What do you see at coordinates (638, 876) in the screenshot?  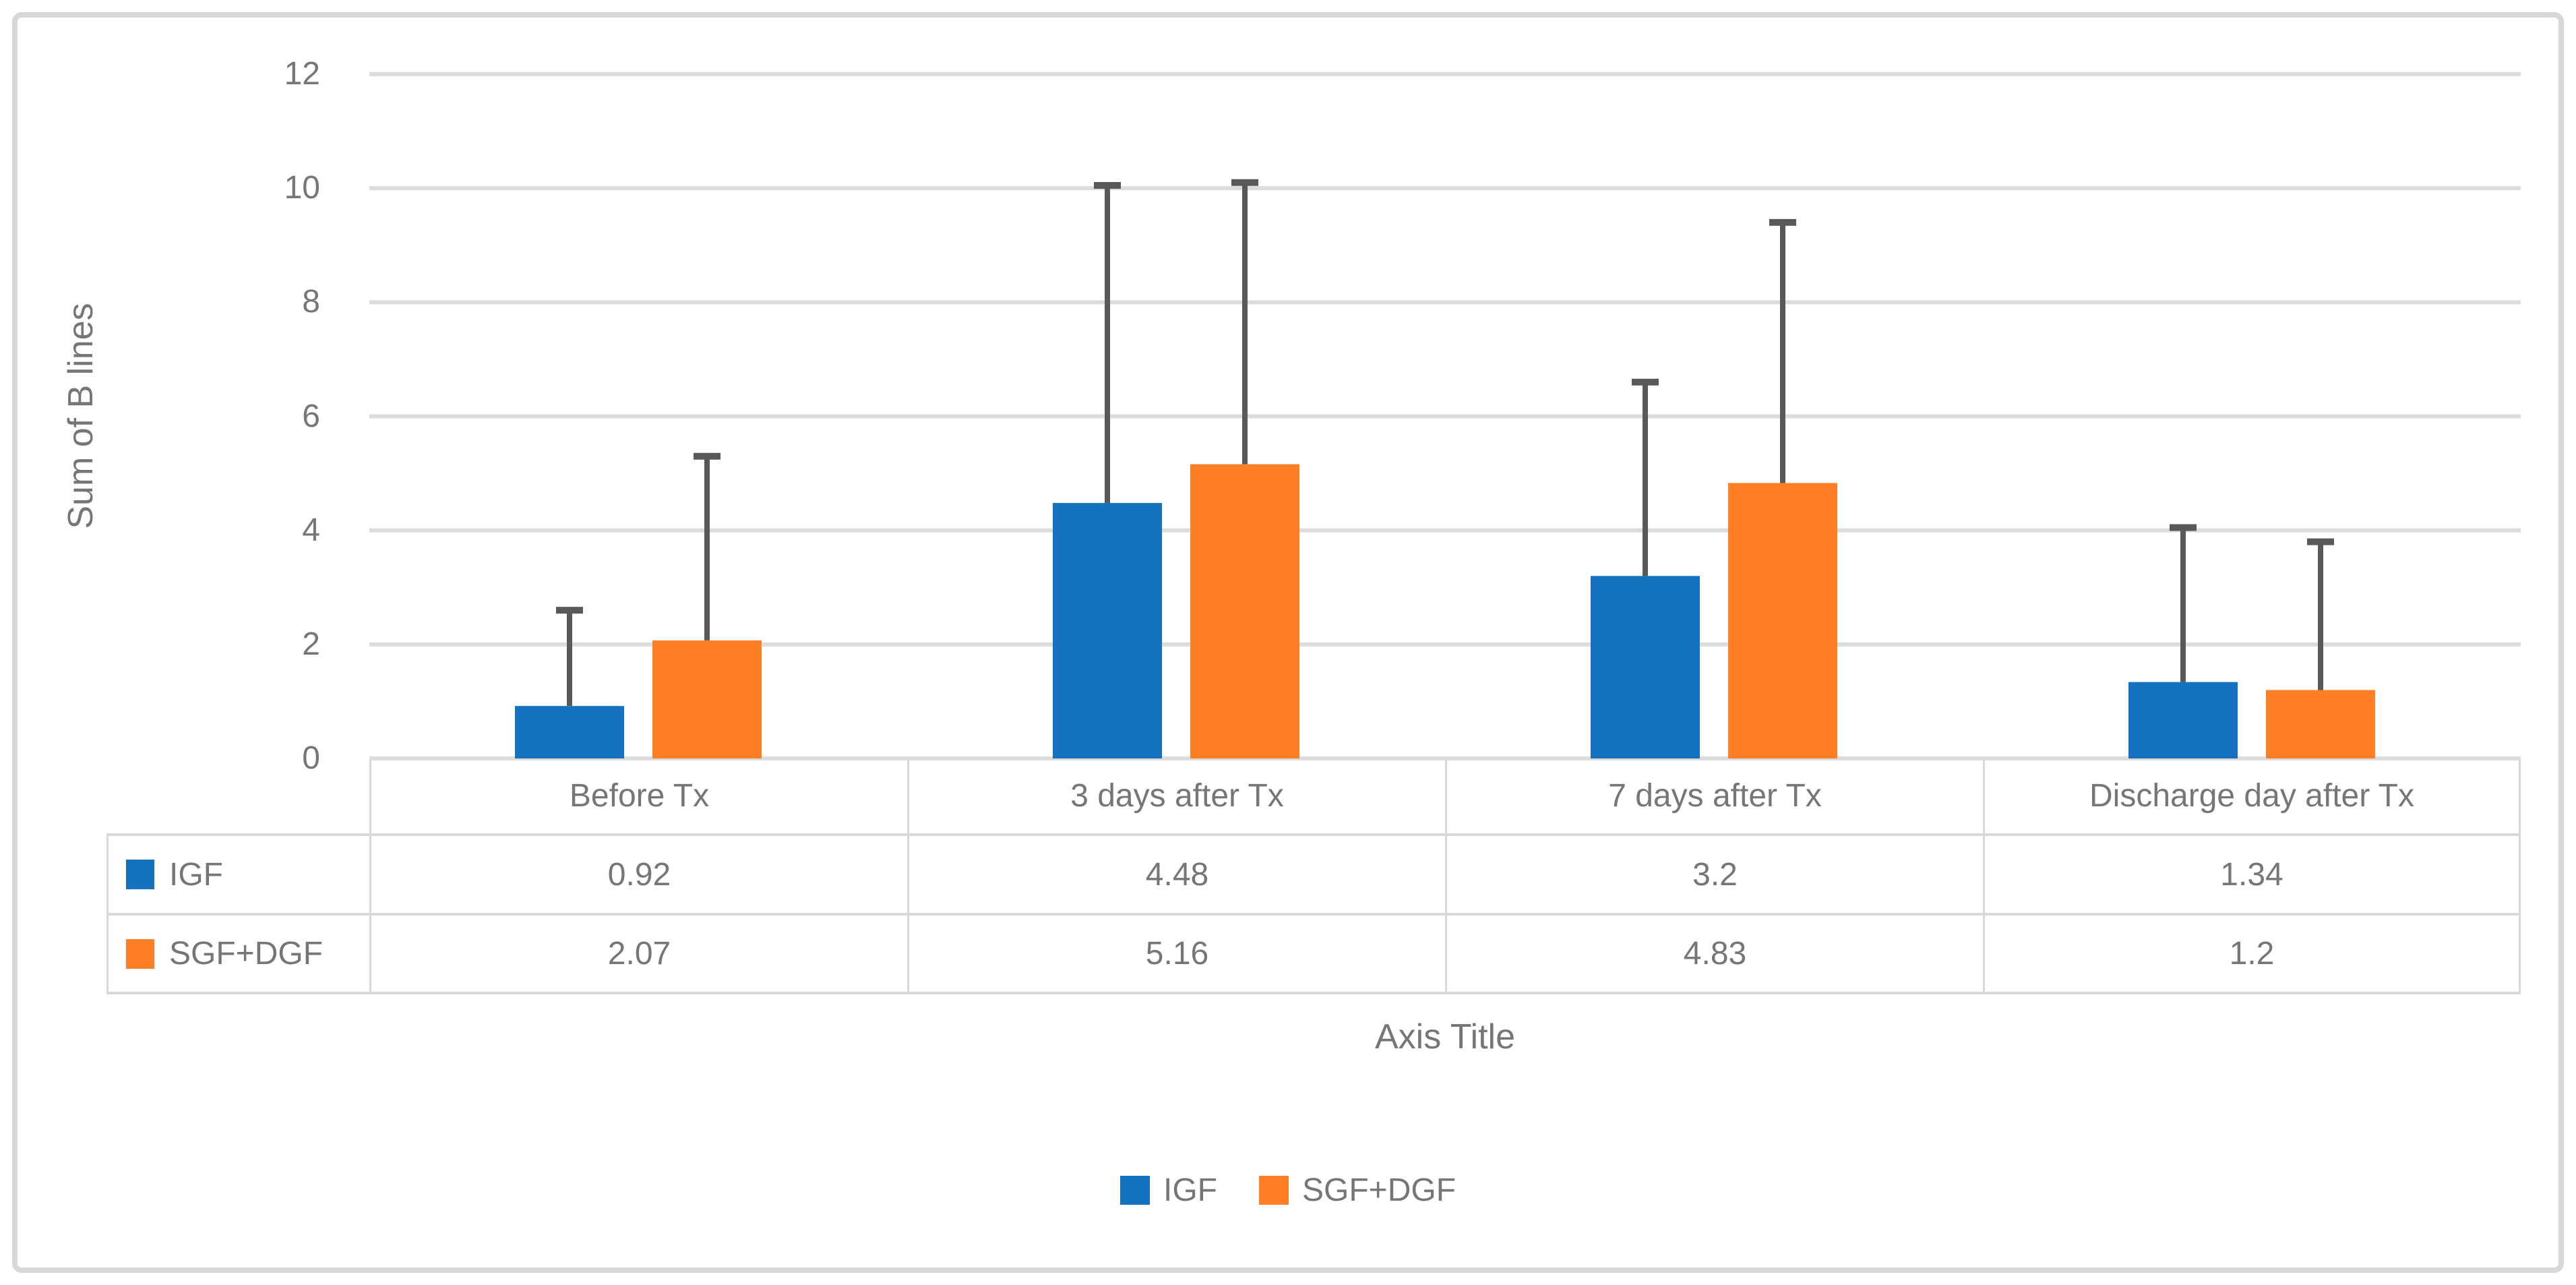 I see `table-value-cell: 0.92` at bounding box center [638, 876].